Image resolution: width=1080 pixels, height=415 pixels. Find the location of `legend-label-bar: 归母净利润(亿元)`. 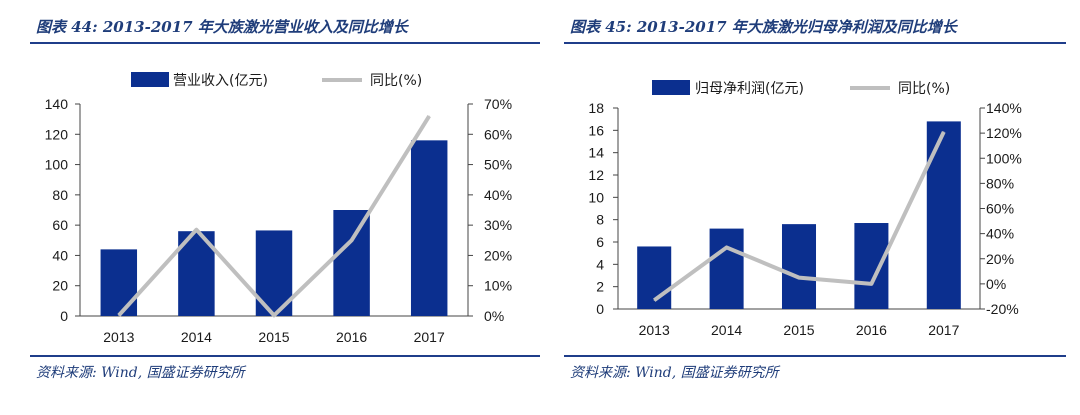

legend-label-bar: 归母净利润(亿元) is located at coordinates (749, 88).